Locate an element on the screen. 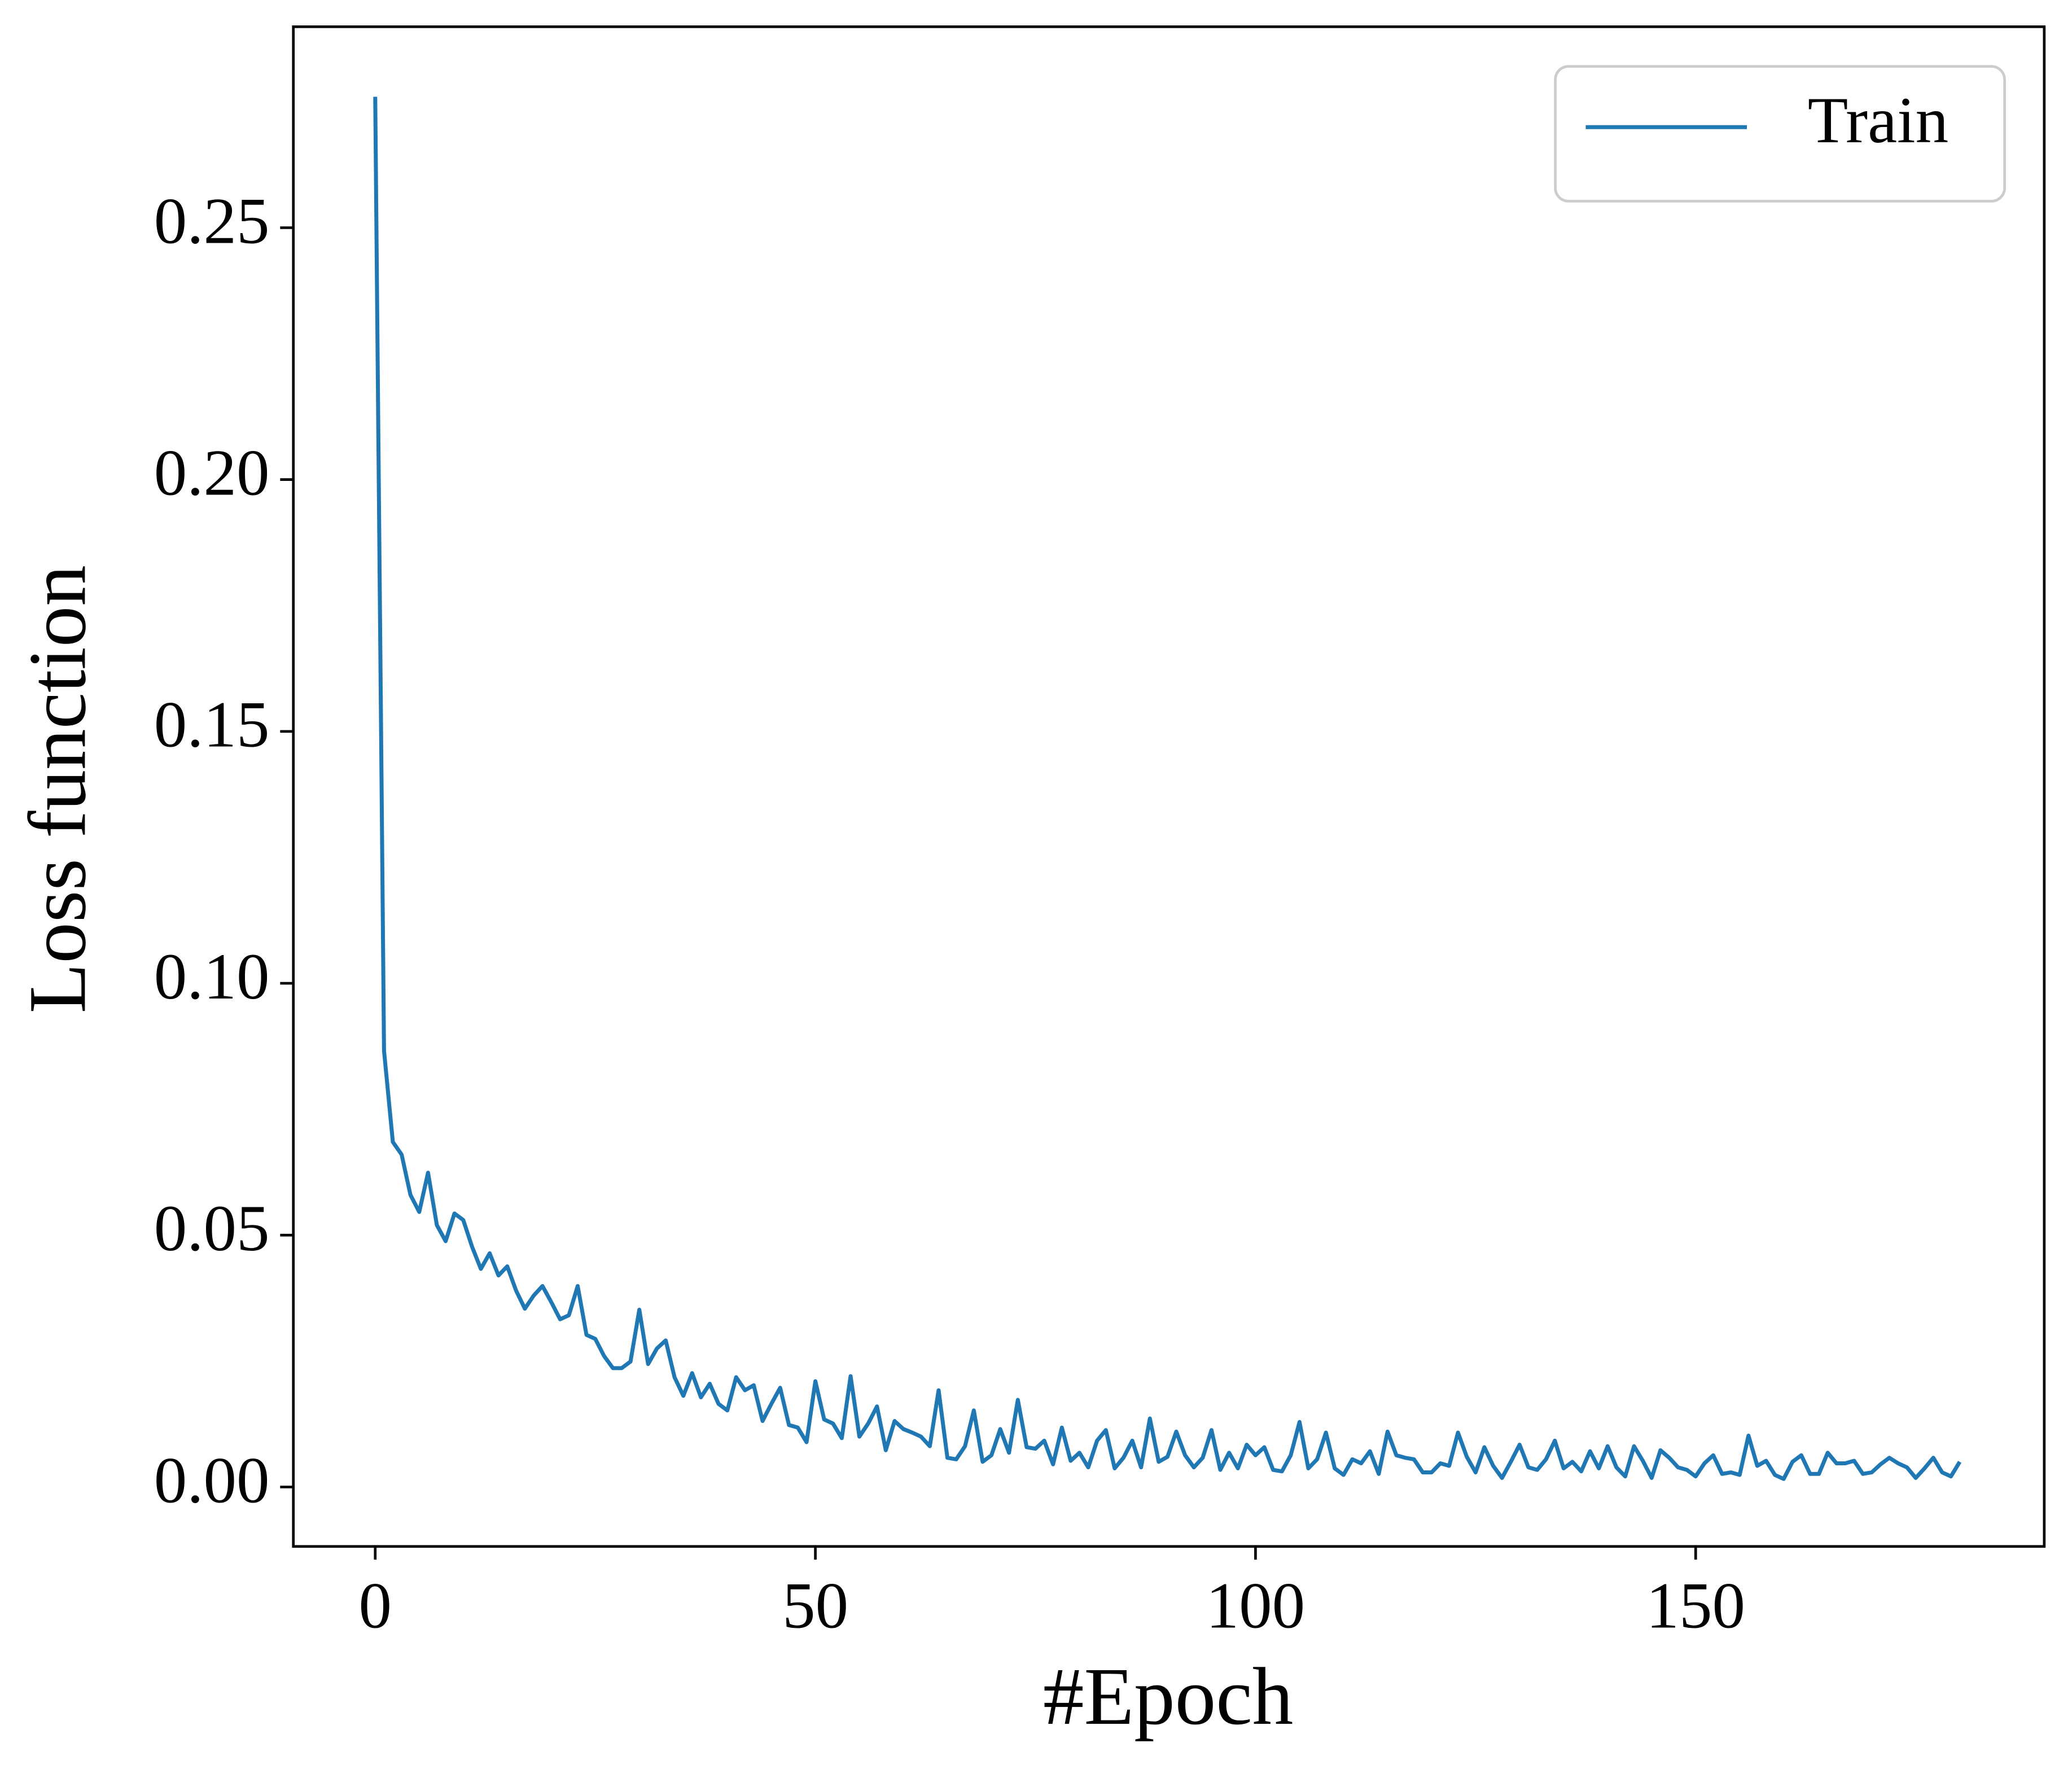  x-tick-label: 50 is located at coordinates (815, 1606).